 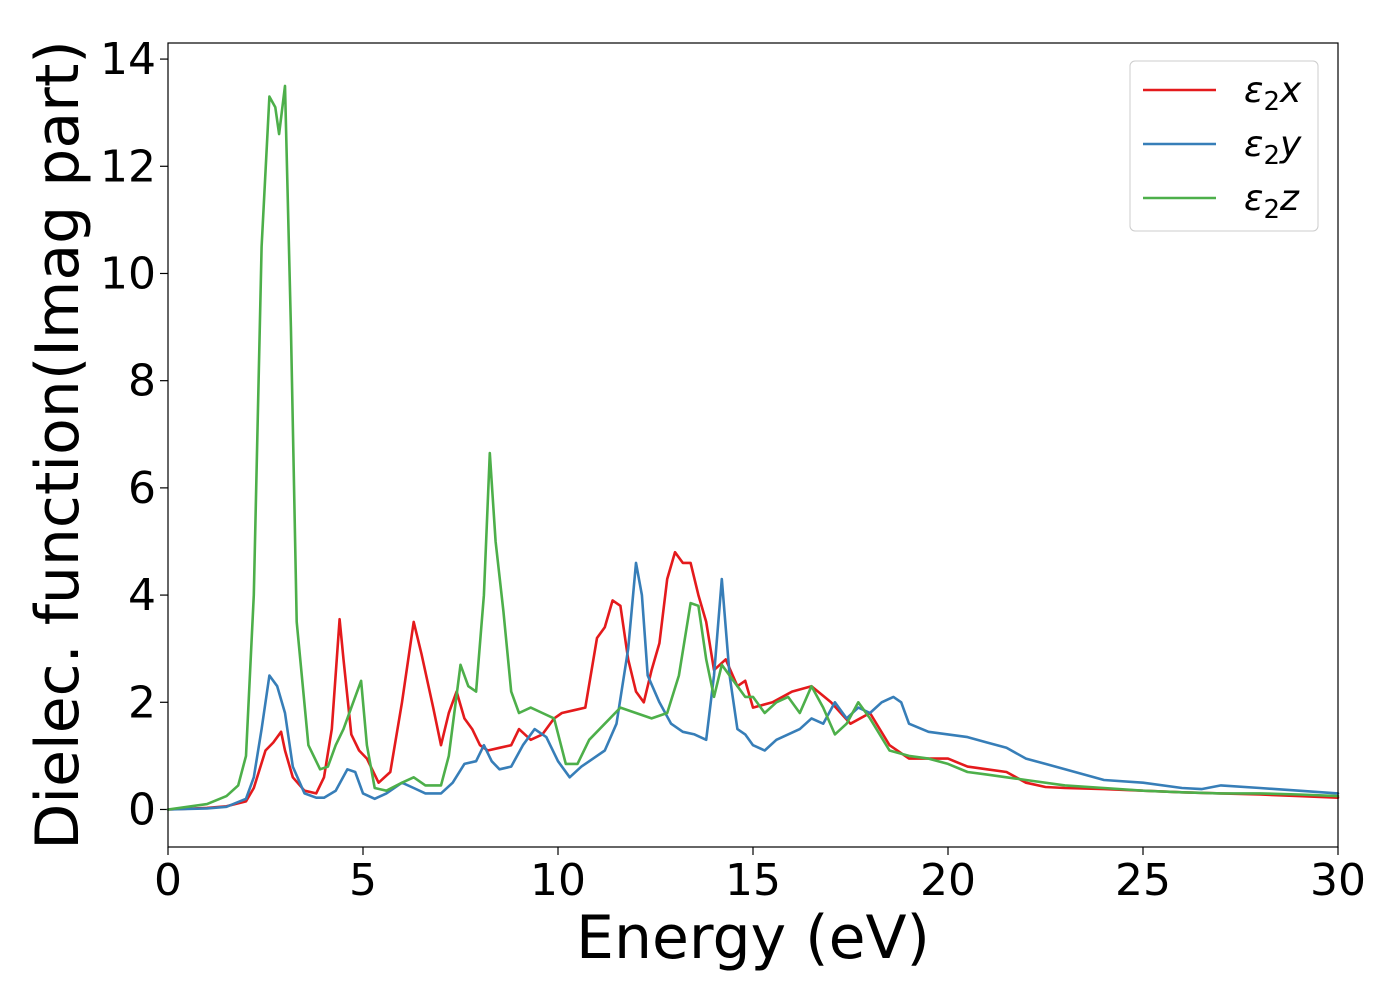 What do you see at coordinates (58, 445) in the screenshot?
I see `y-axis-label: Dielec. function(Imag part)` at bounding box center [58, 445].